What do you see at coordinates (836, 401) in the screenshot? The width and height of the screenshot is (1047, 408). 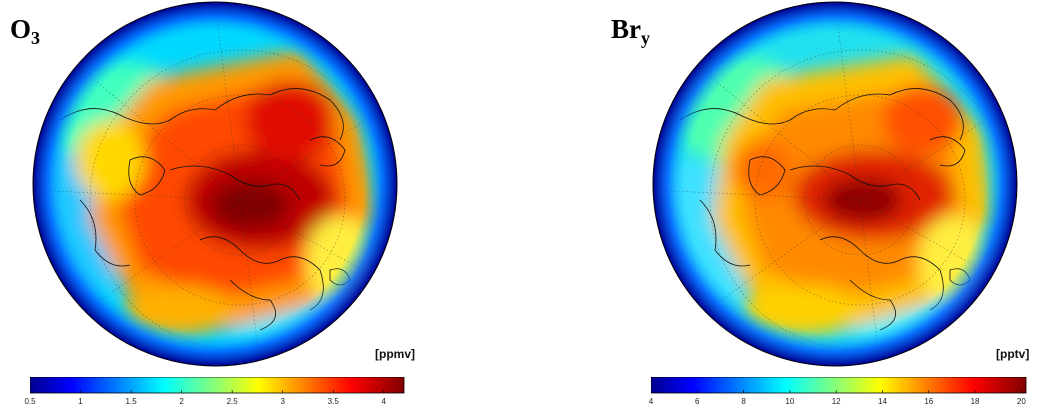 I see `bry-colorbar-tick-label: 12` at bounding box center [836, 401].